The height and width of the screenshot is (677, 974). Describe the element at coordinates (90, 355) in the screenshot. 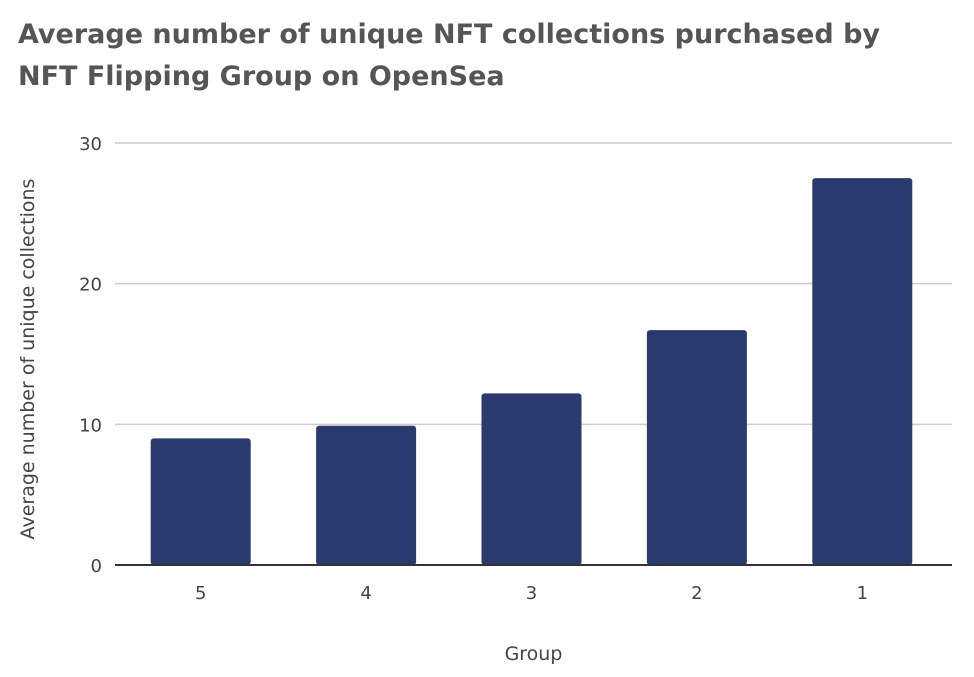

I see `y-tick-labels: 0 10 20 30` at that location.